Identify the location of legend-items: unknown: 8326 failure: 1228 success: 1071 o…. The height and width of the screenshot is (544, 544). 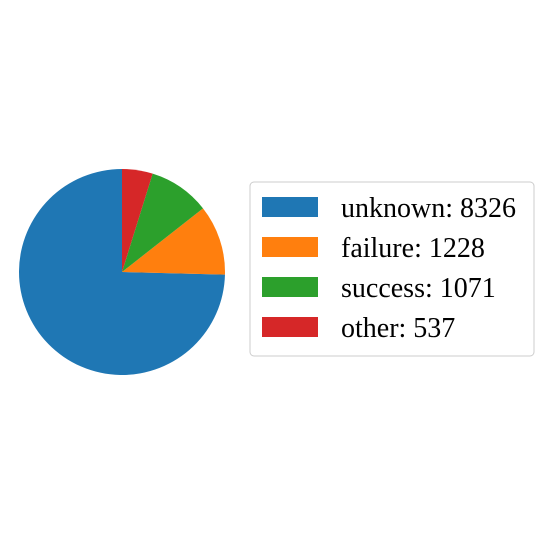
(389, 268).